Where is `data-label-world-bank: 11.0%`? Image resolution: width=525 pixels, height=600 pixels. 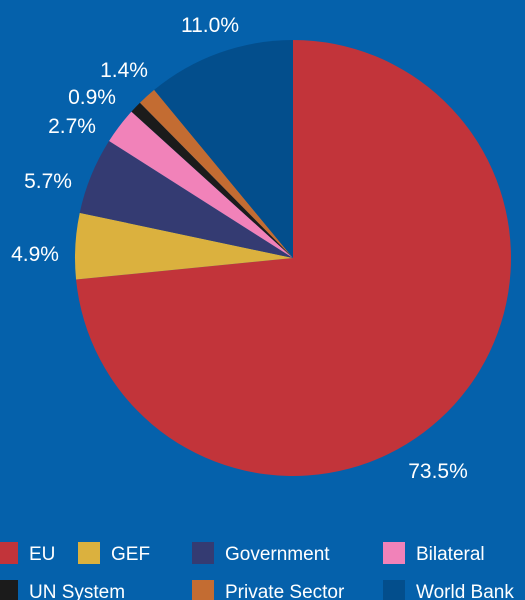
data-label-world-bank: 11.0% is located at coordinates (210, 25).